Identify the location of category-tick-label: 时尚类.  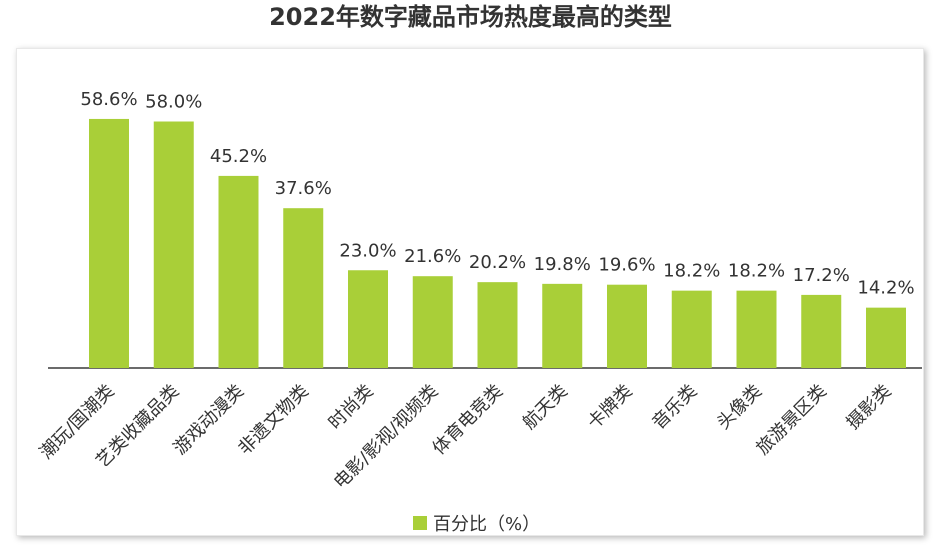
(351, 407).